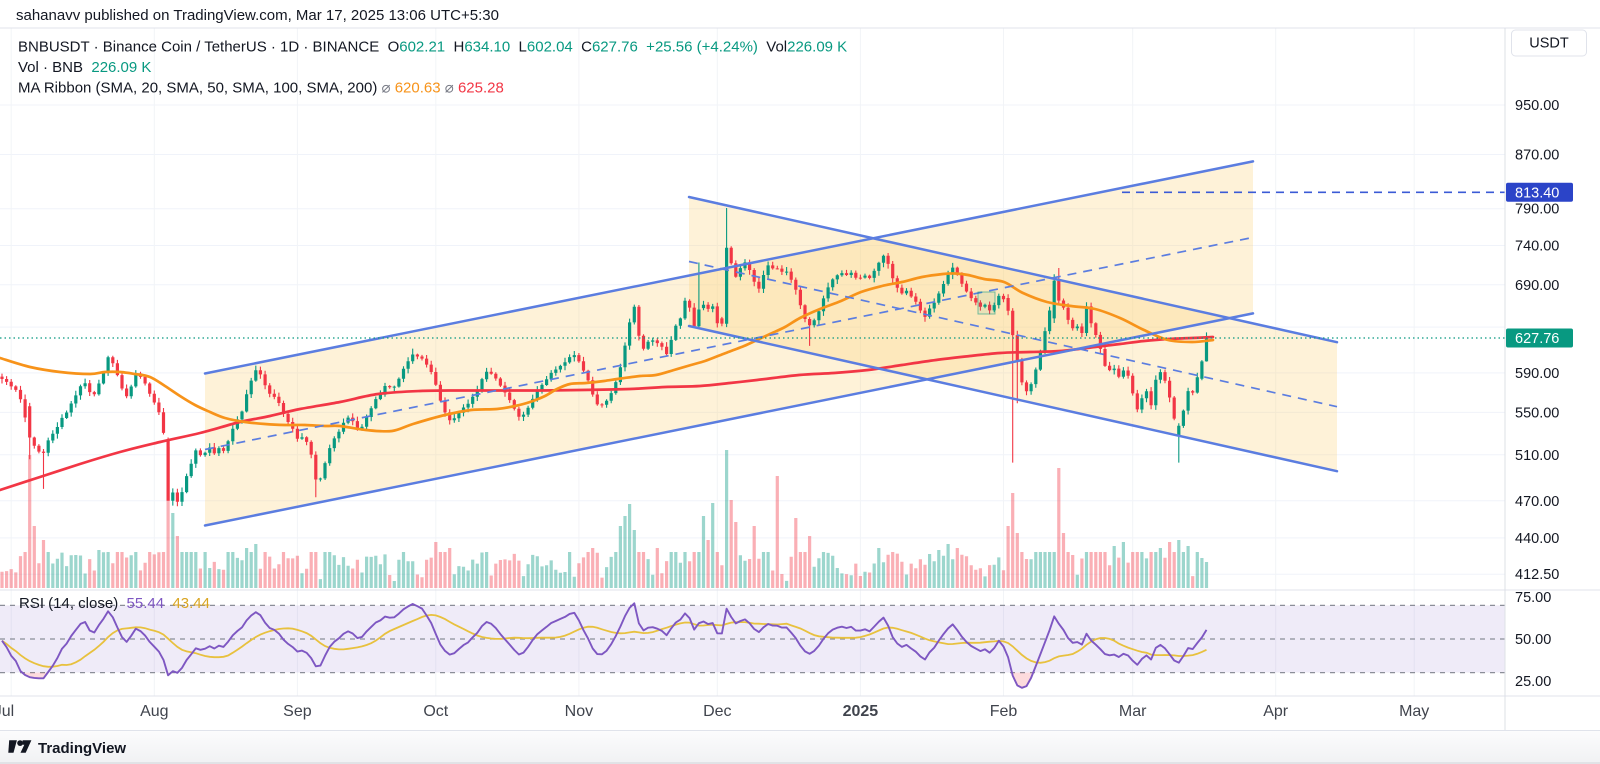  Describe the element at coordinates (1549, 44) in the screenshot. I see `svg-text: USDT` at that location.